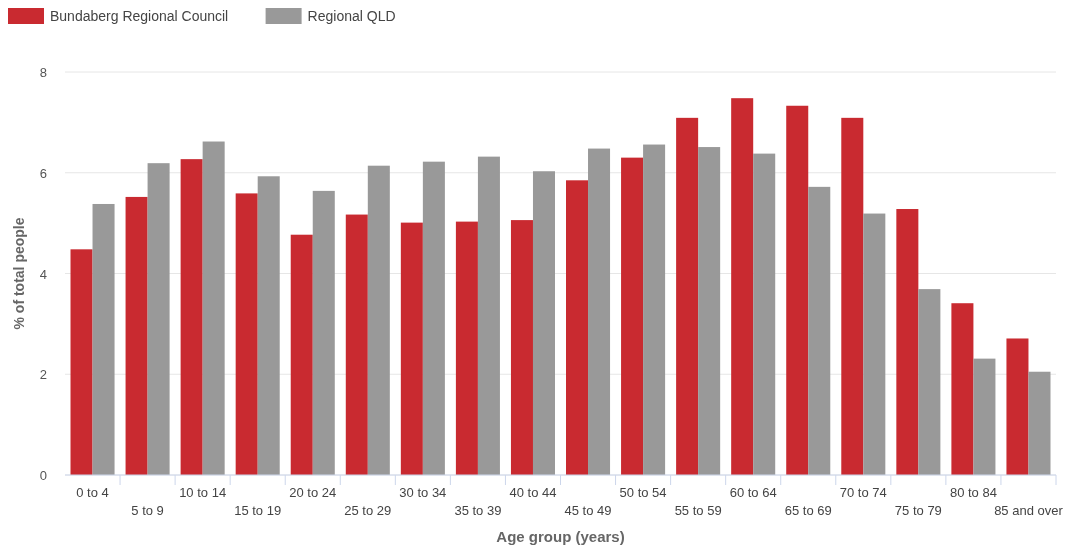  I want to click on x-tick-label: 40 to 44, so click(533, 492).